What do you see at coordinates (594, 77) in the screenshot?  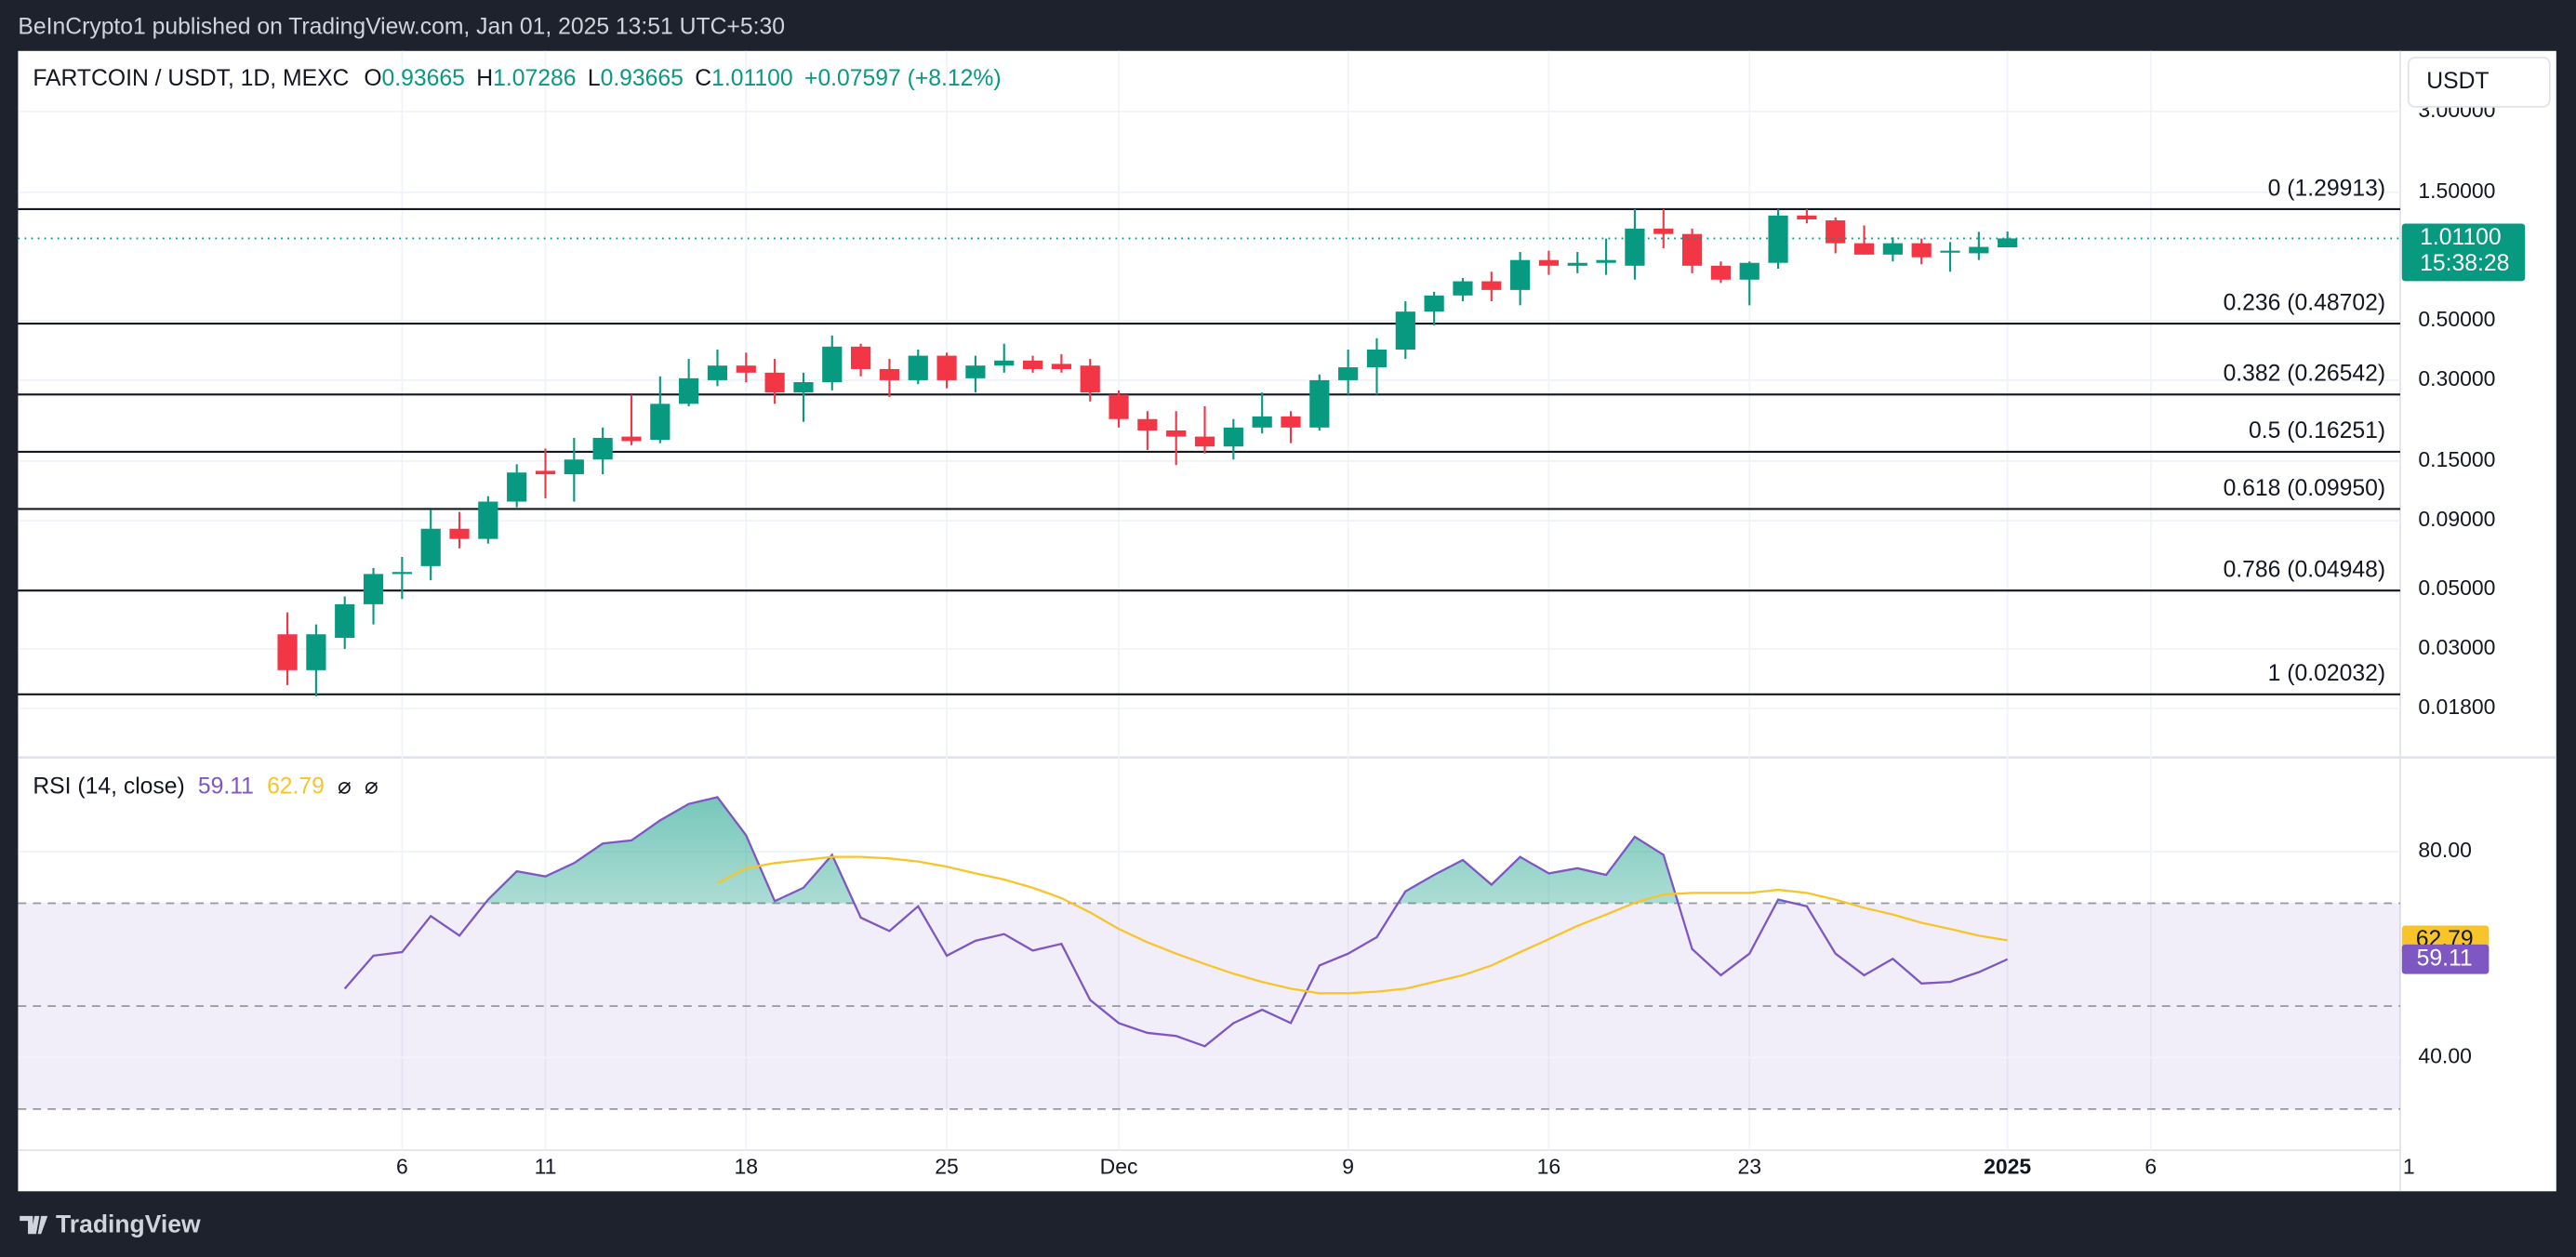 I see `ohlc-key: L` at bounding box center [594, 77].